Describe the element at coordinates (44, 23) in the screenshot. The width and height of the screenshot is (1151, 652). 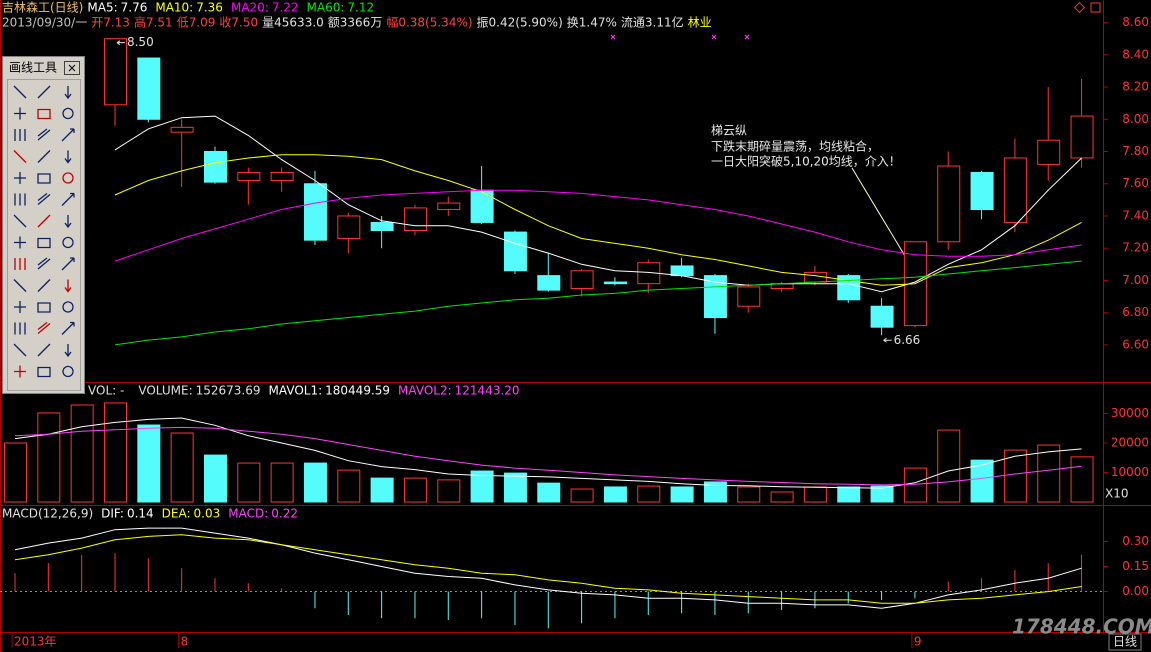
I see `quote-item: 2013/09/30/一` at that location.